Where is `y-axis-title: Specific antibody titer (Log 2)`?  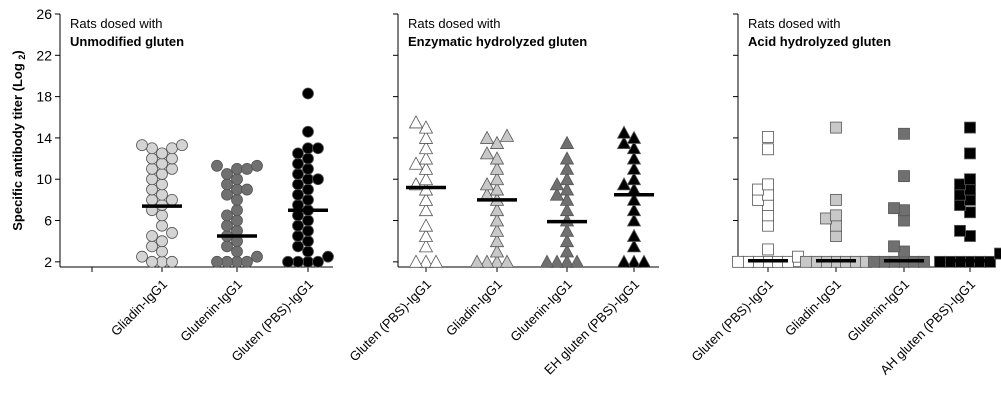 y-axis-title: Specific antibody titer (Log 2) is located at coordinates (18, 140).